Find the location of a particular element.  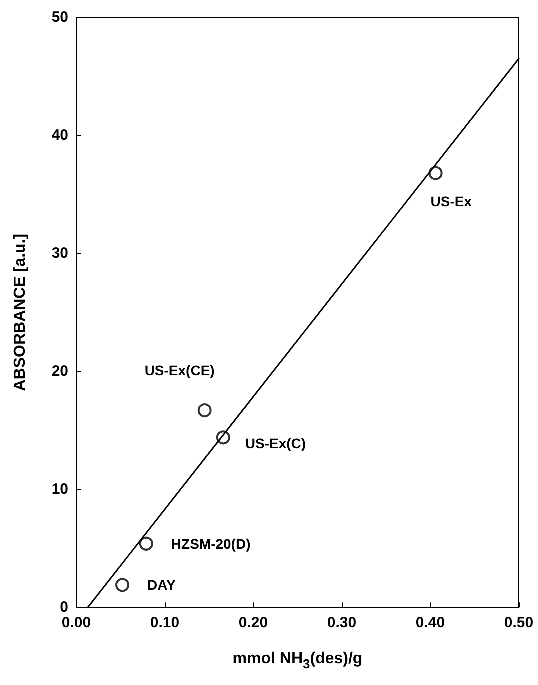

x-tick-label: 0.40 is located at coordinates (431, 623).